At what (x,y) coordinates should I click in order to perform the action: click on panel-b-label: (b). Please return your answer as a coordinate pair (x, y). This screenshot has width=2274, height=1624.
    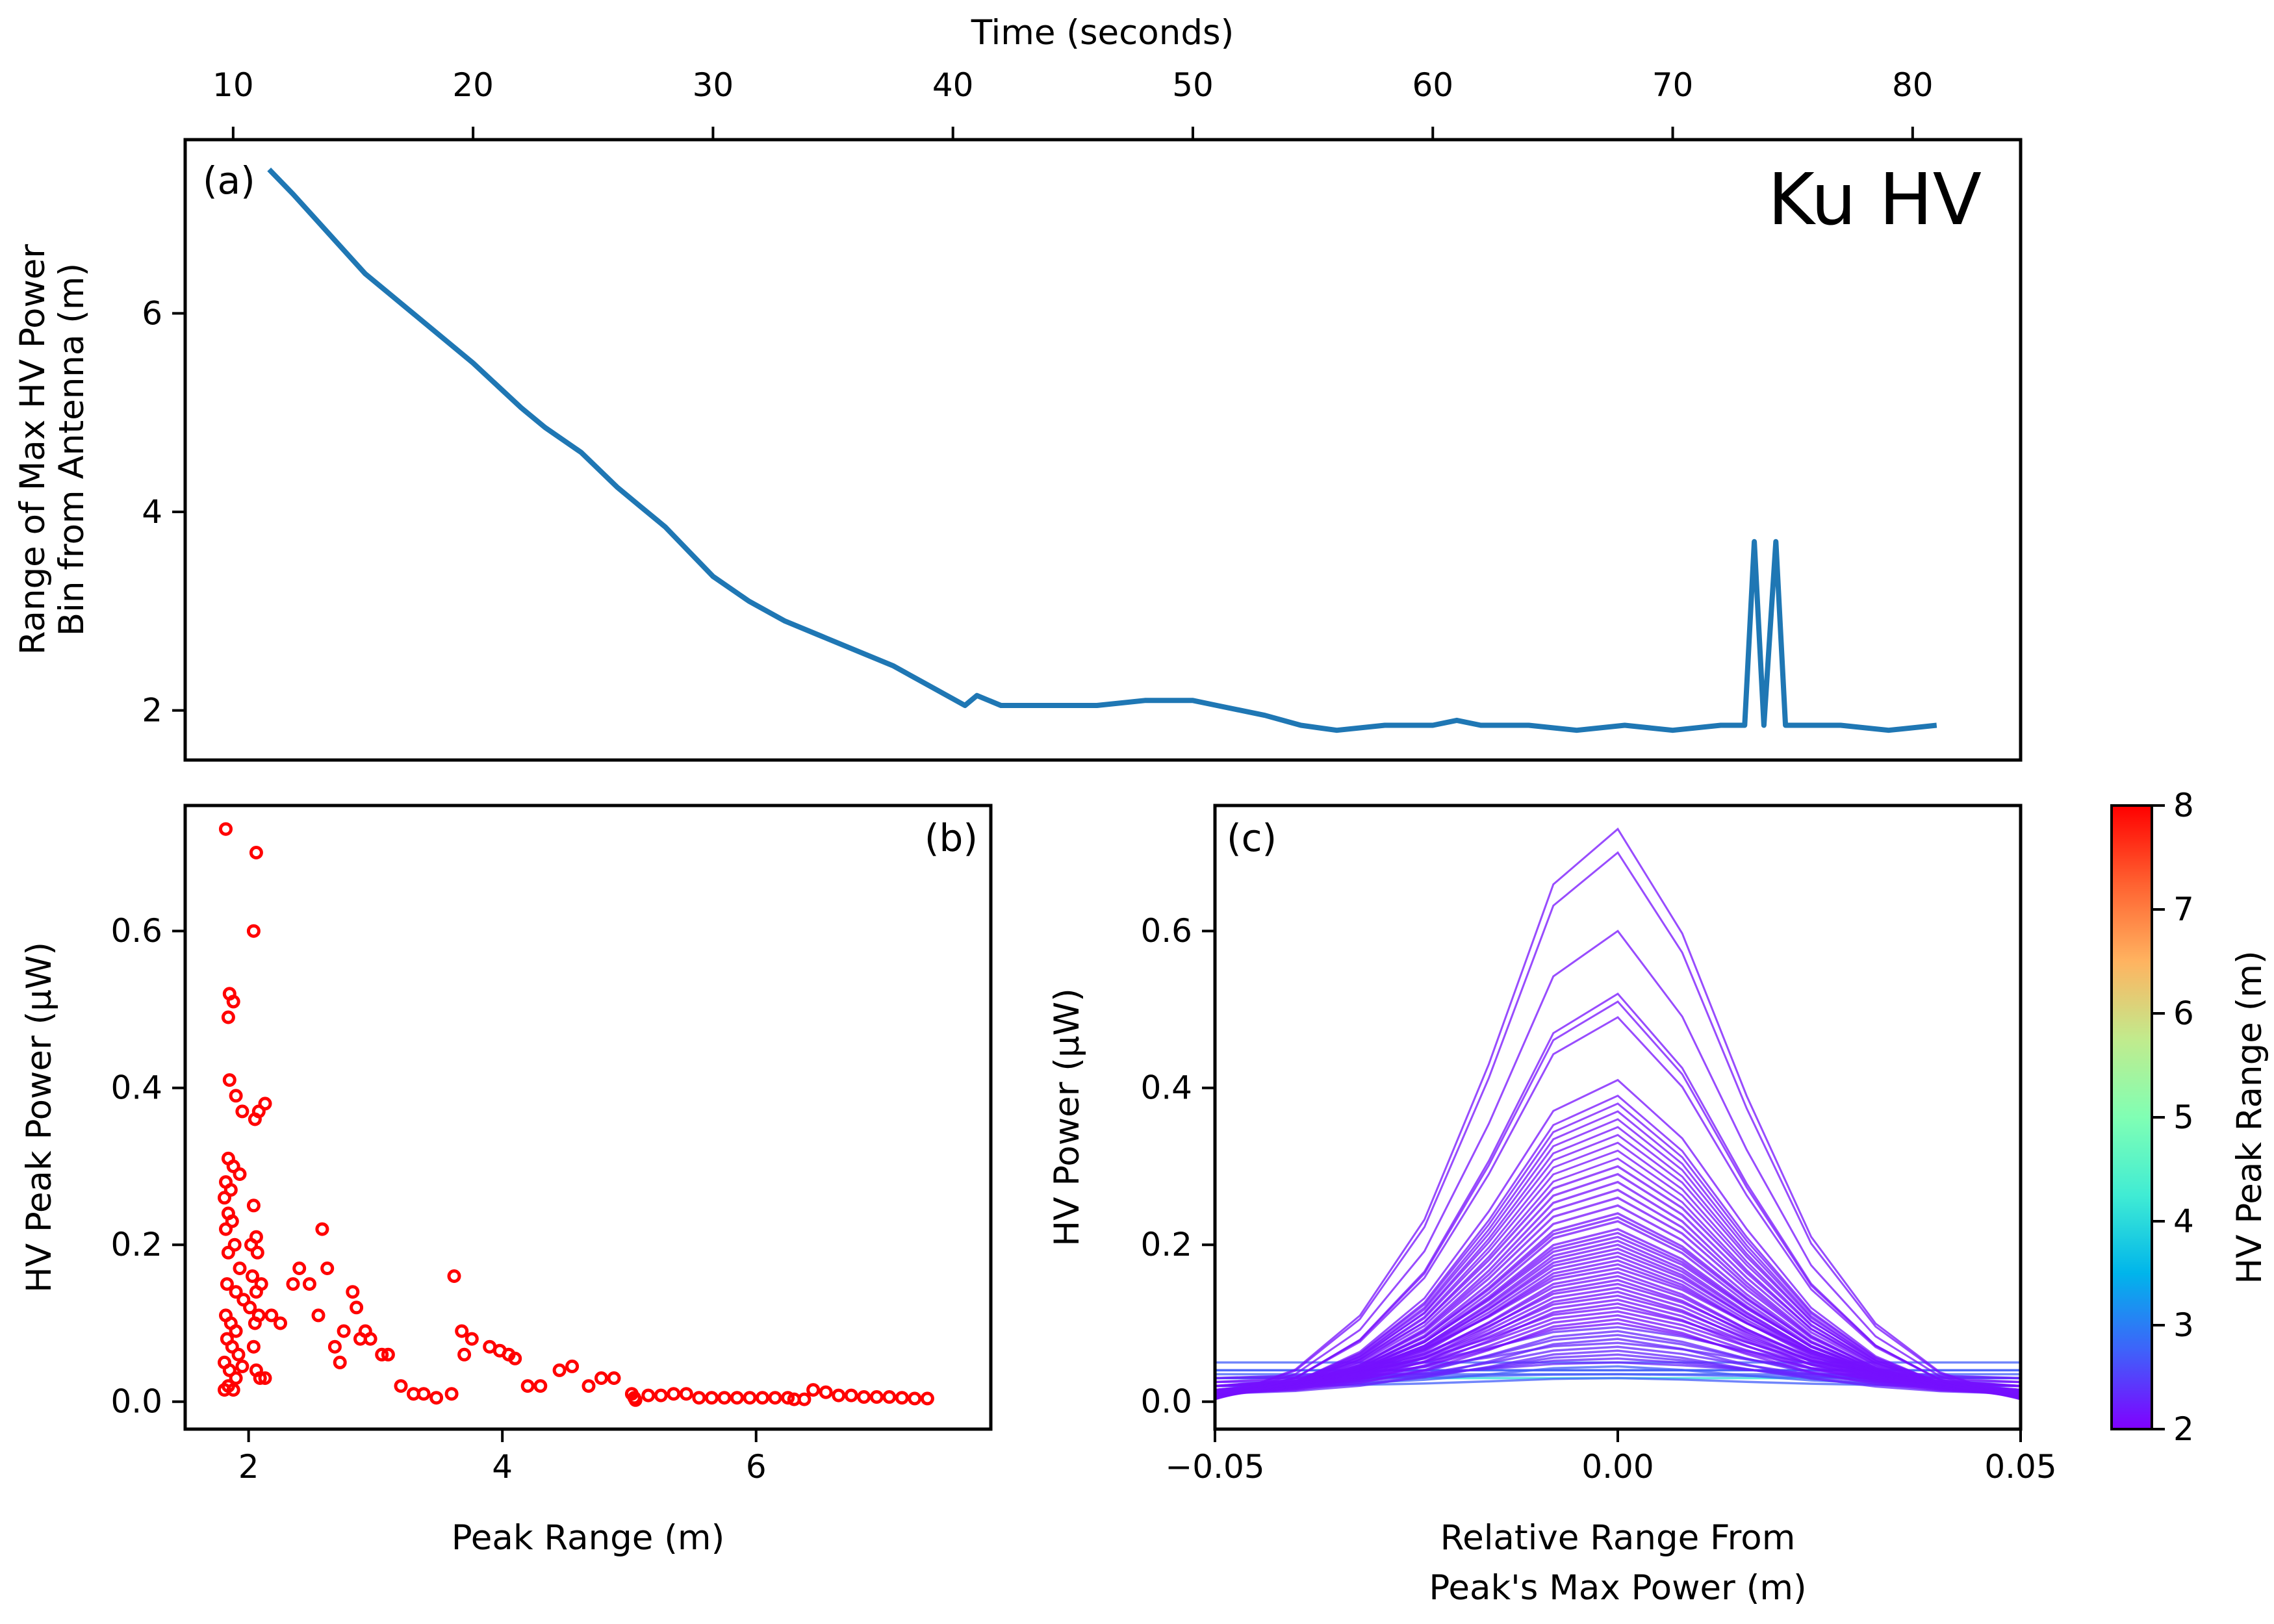
    Looking at the image, I should click on (951, 838).